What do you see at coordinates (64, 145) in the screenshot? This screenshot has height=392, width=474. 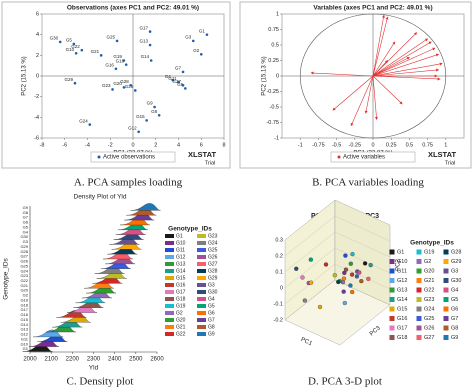 I see `x-tick-label: -6` at bounding box center [64, 145].